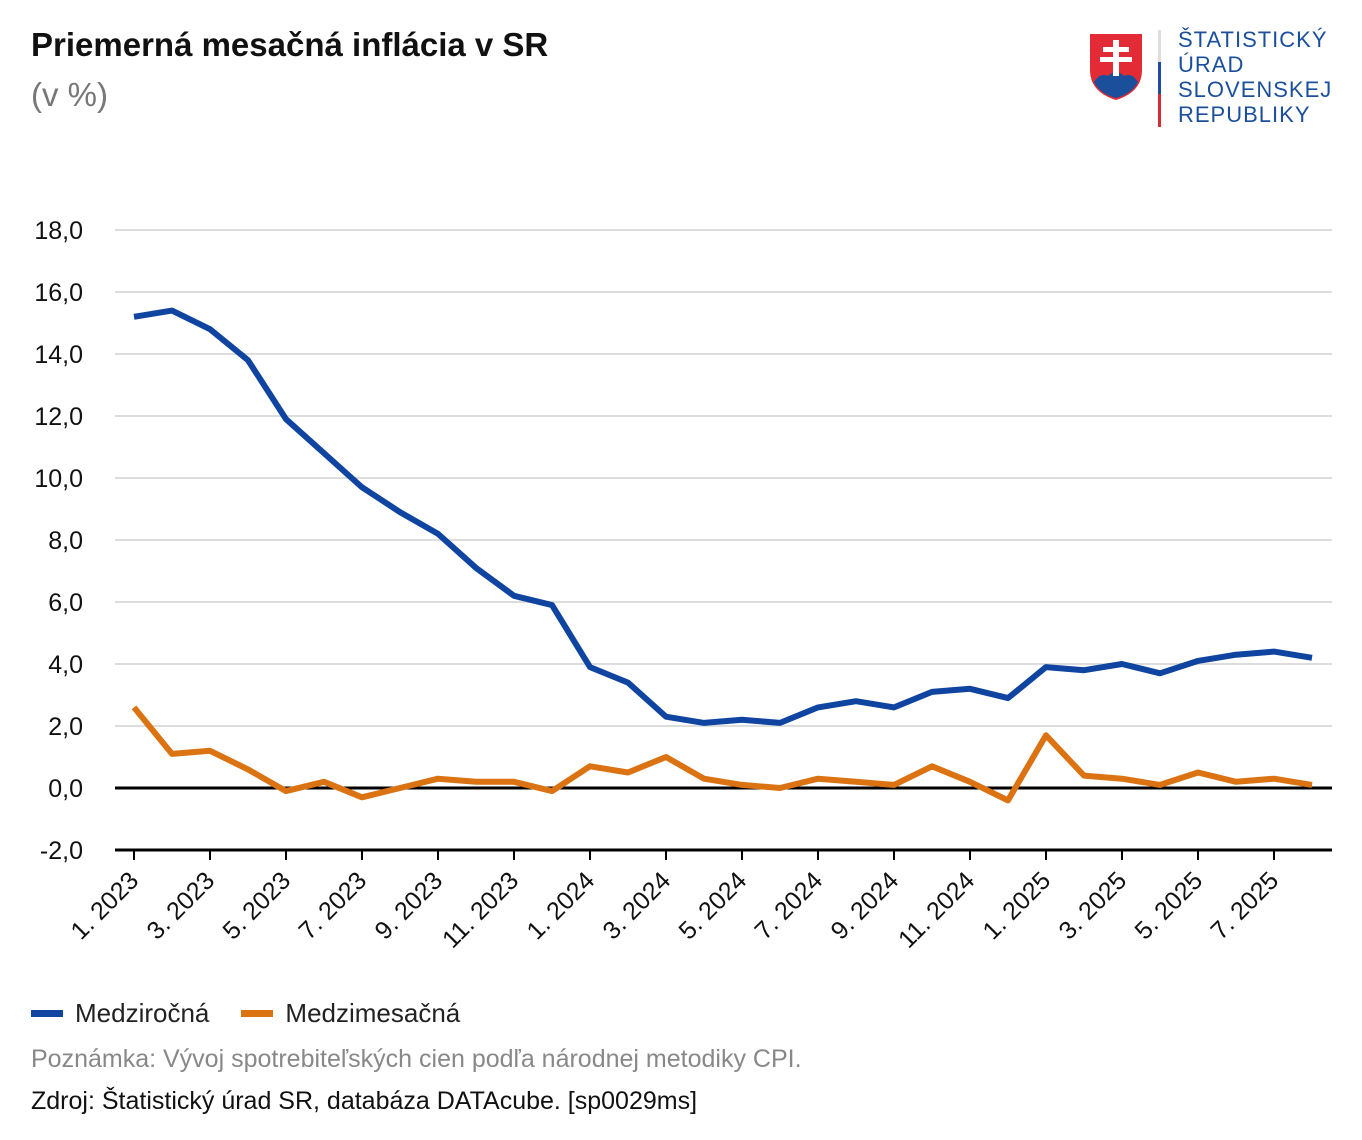 The image size is (1362, 1140). Describe the element at coordinates (1016, 905) in the screenshot. I see `x-tick-label: 1. 2025` at that location.